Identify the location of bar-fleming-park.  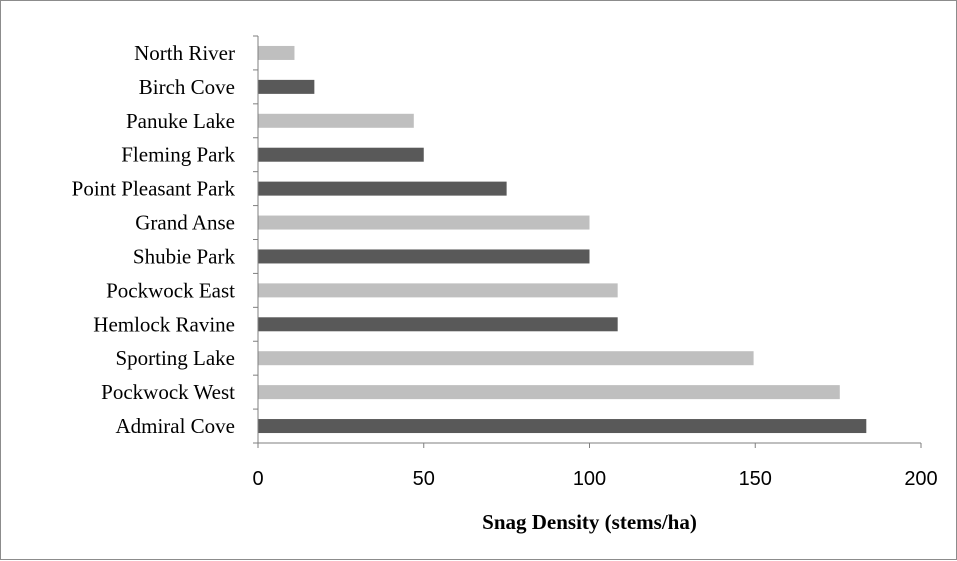
(341, 154).